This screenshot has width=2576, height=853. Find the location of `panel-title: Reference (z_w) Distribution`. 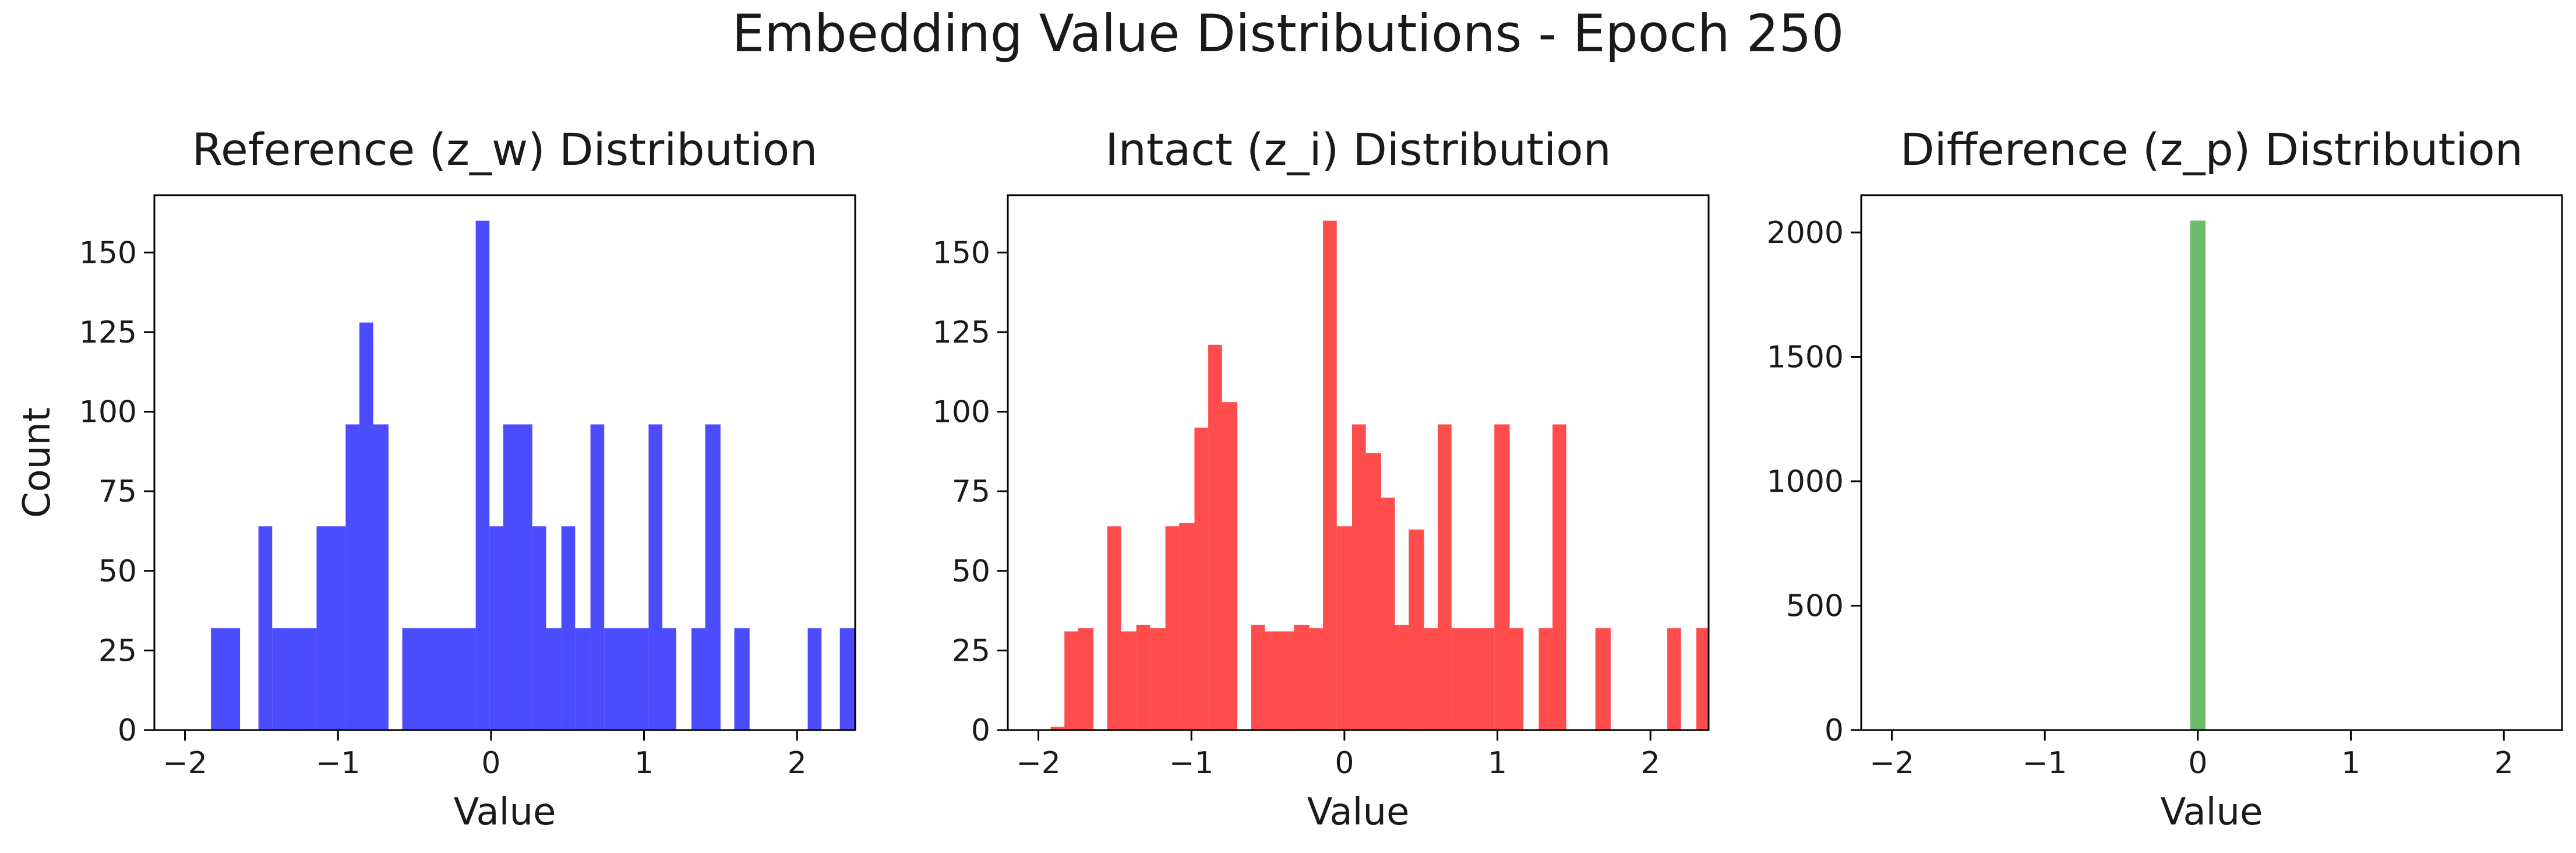

panel-title: Reference (z_w) Distribution is located at coordinates (505, 149).